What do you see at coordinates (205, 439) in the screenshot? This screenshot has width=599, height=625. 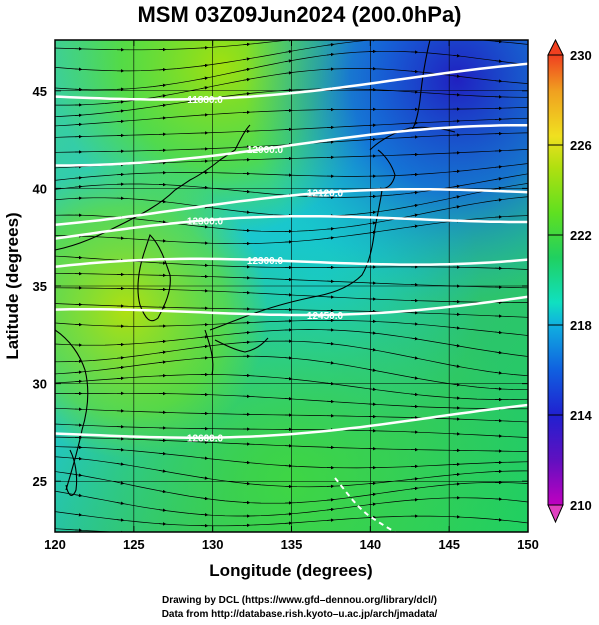 I see `contour-label: 12600.0` at bounding box center [205, 439].